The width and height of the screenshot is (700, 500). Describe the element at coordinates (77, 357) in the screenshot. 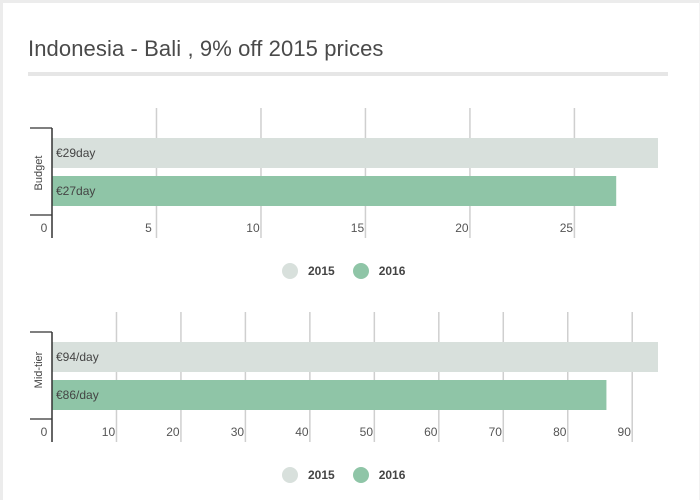

I see `bar-label-2015: €94/day` at that location.